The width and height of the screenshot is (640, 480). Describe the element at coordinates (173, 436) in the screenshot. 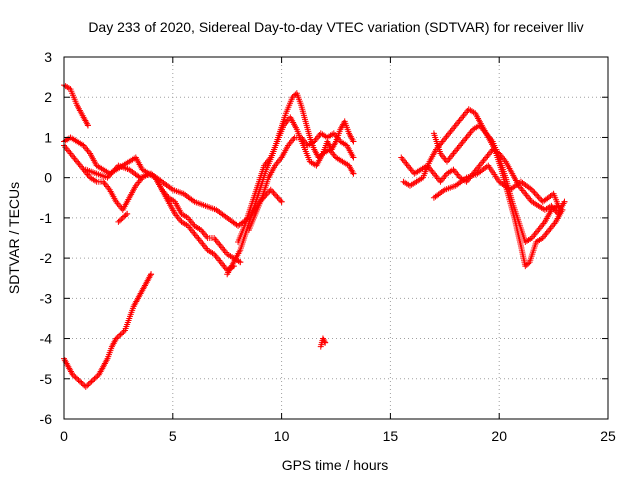

I see `x-tick-label: 5` at that location.